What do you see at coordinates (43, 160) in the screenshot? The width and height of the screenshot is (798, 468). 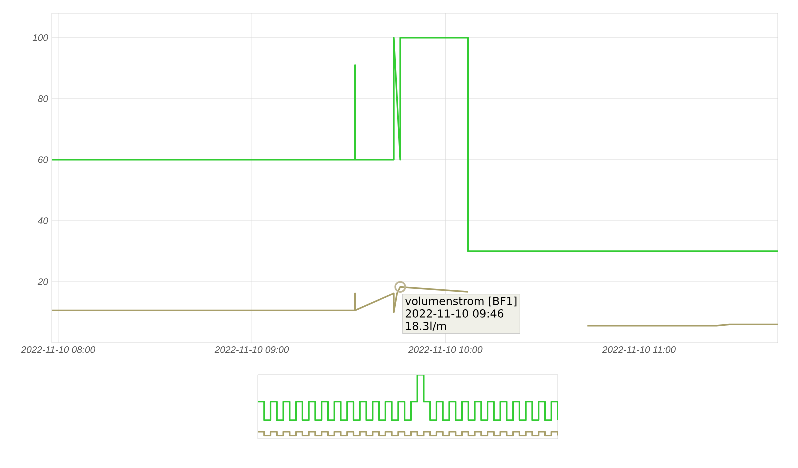 I see `y-tick-label: 60` at bounding box center [43, 160].